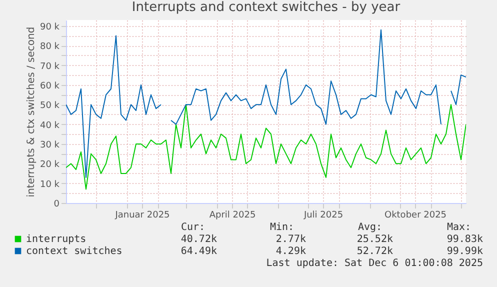  Describe the element at coordinates (142, 215) in the screenshot. I see `x-tick-label: Januar 2025` at that location.